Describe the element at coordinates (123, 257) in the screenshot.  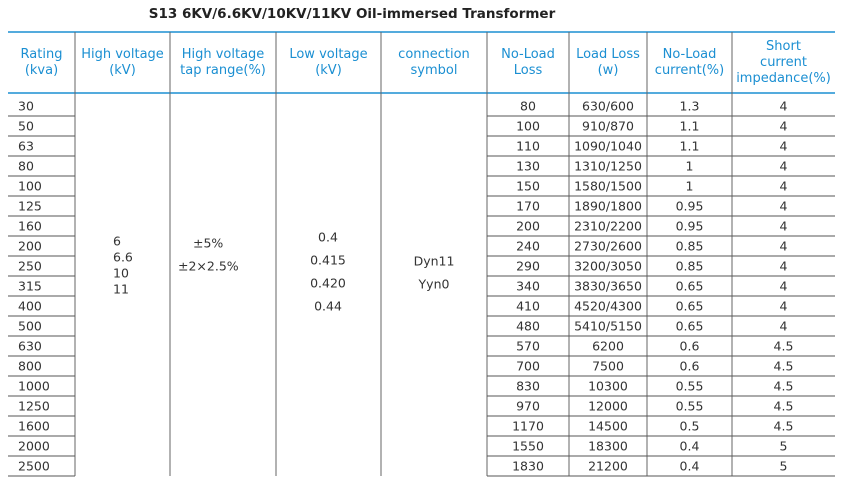
I see `merged-cell: 6.6` at that location.